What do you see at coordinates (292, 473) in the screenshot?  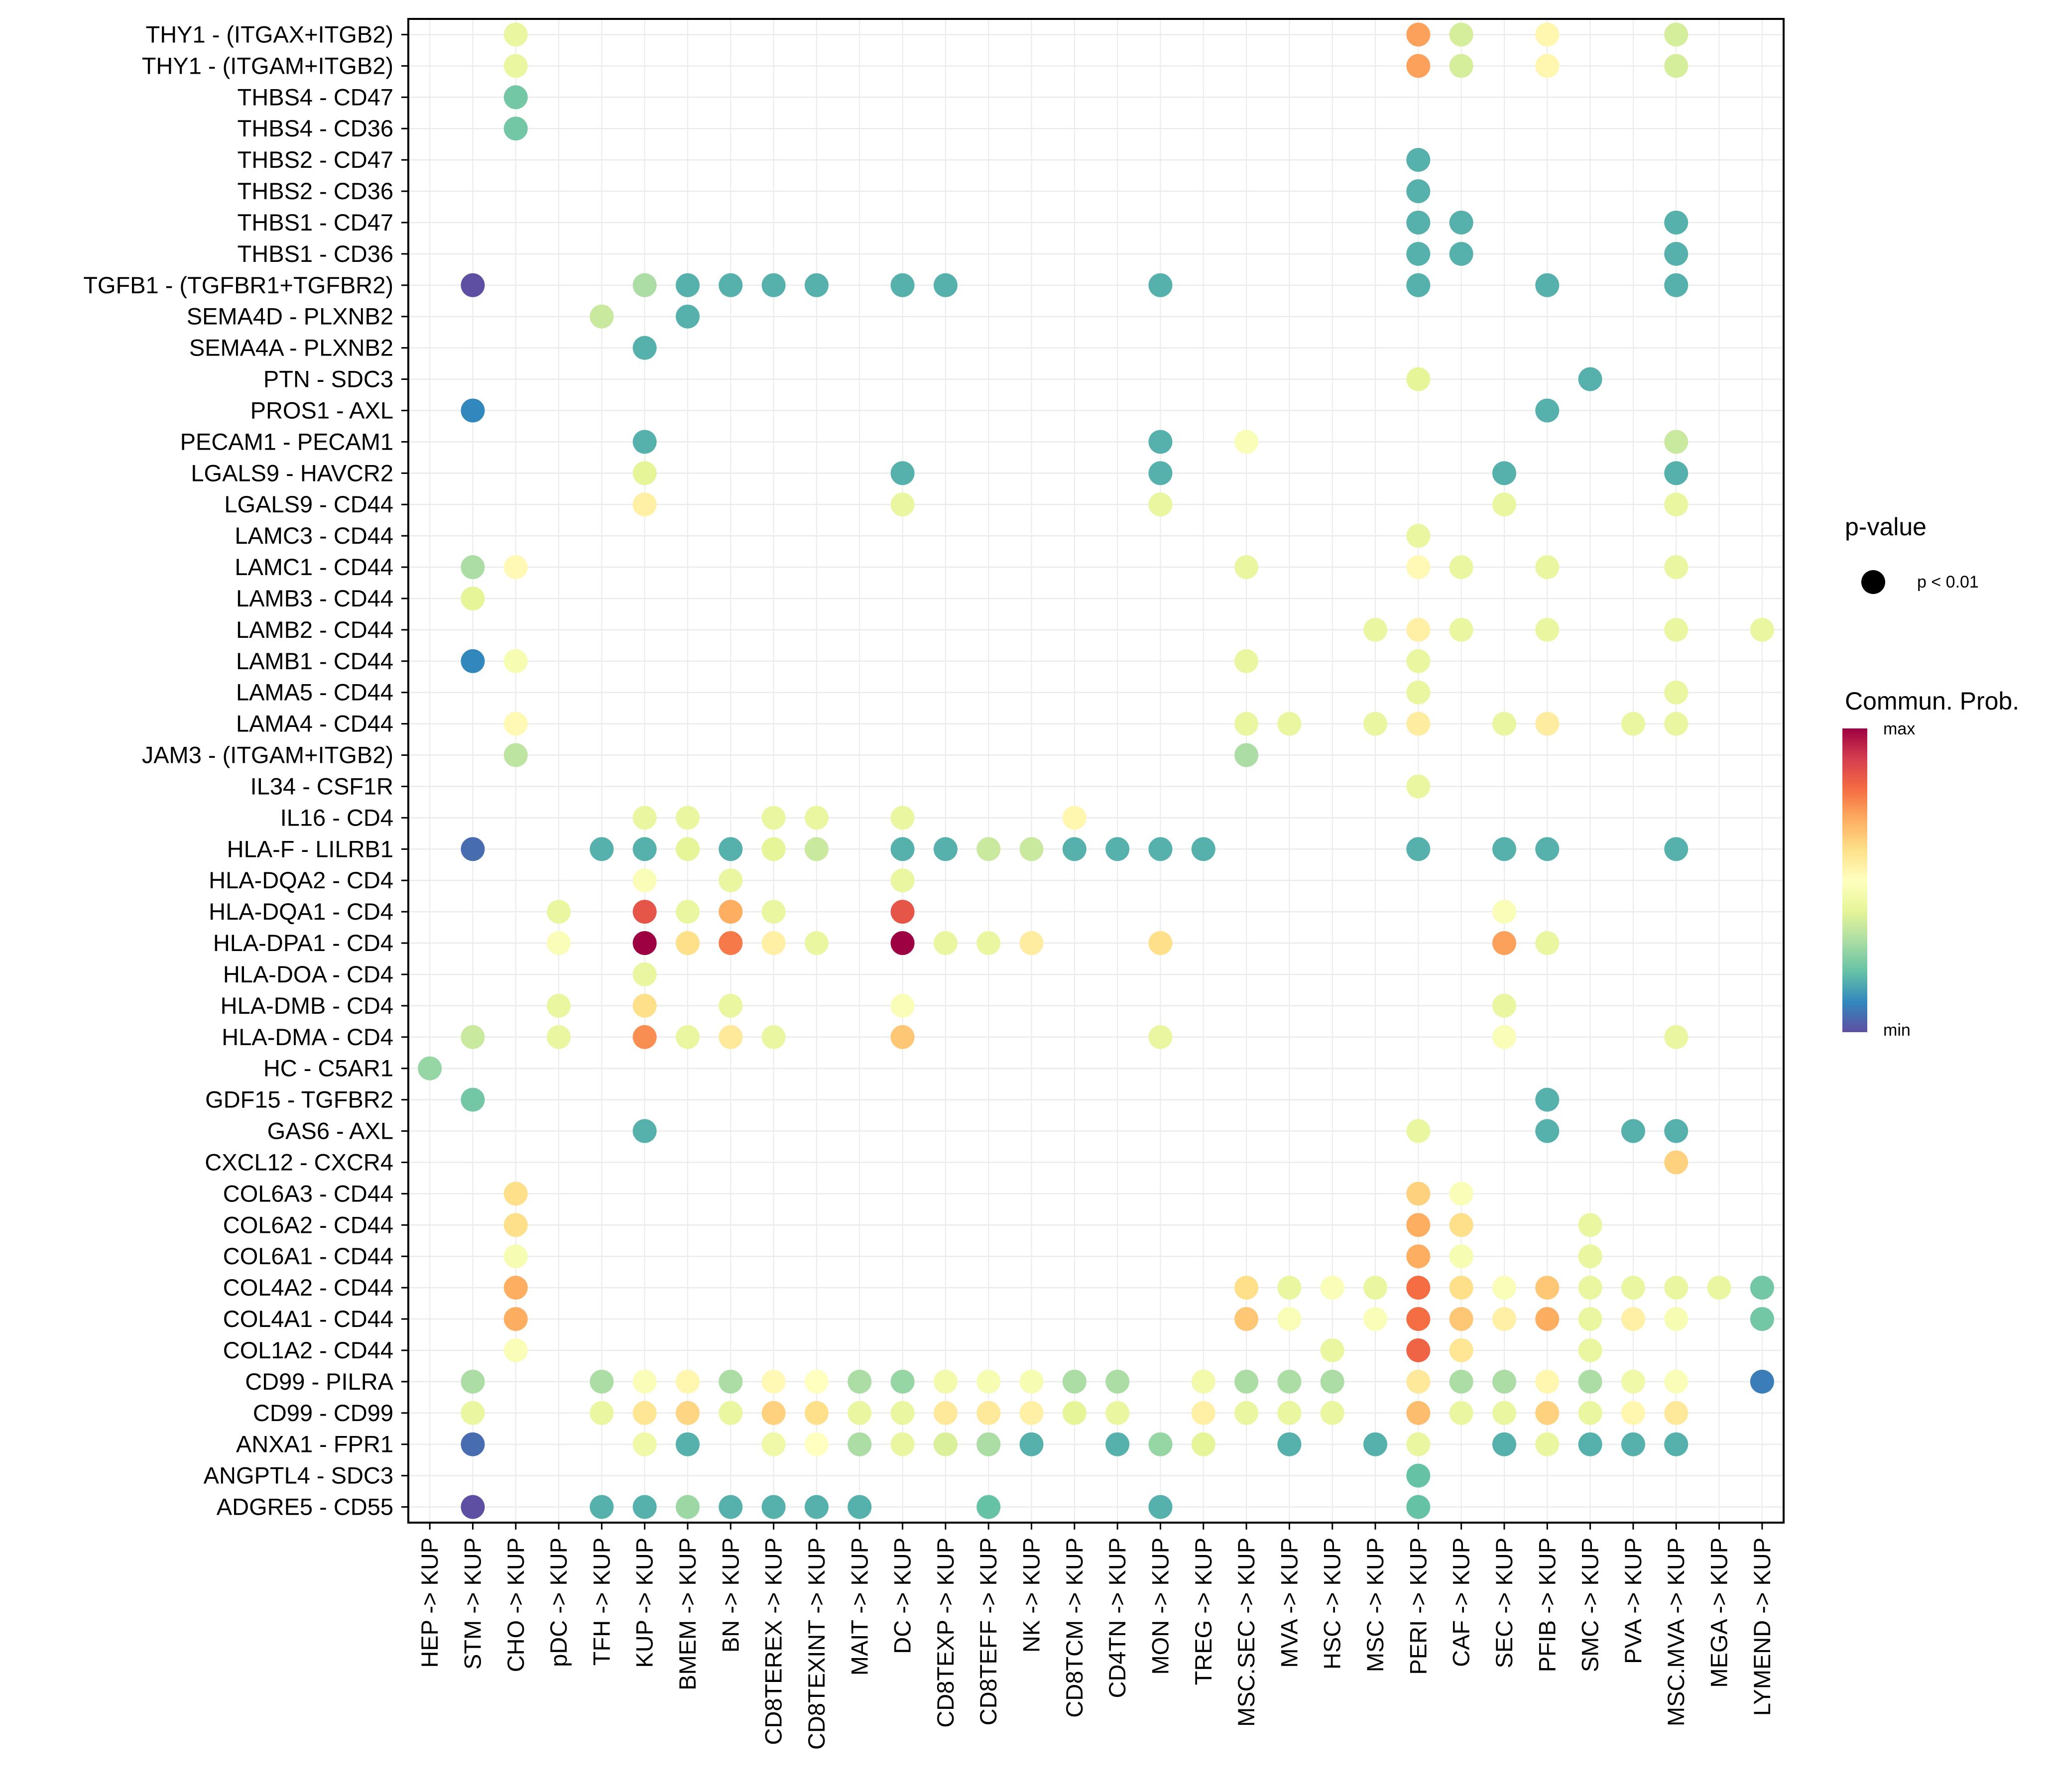 I see `y-tick-label: LGALS9 - HAVCR2` at bounding box center [292, 473].